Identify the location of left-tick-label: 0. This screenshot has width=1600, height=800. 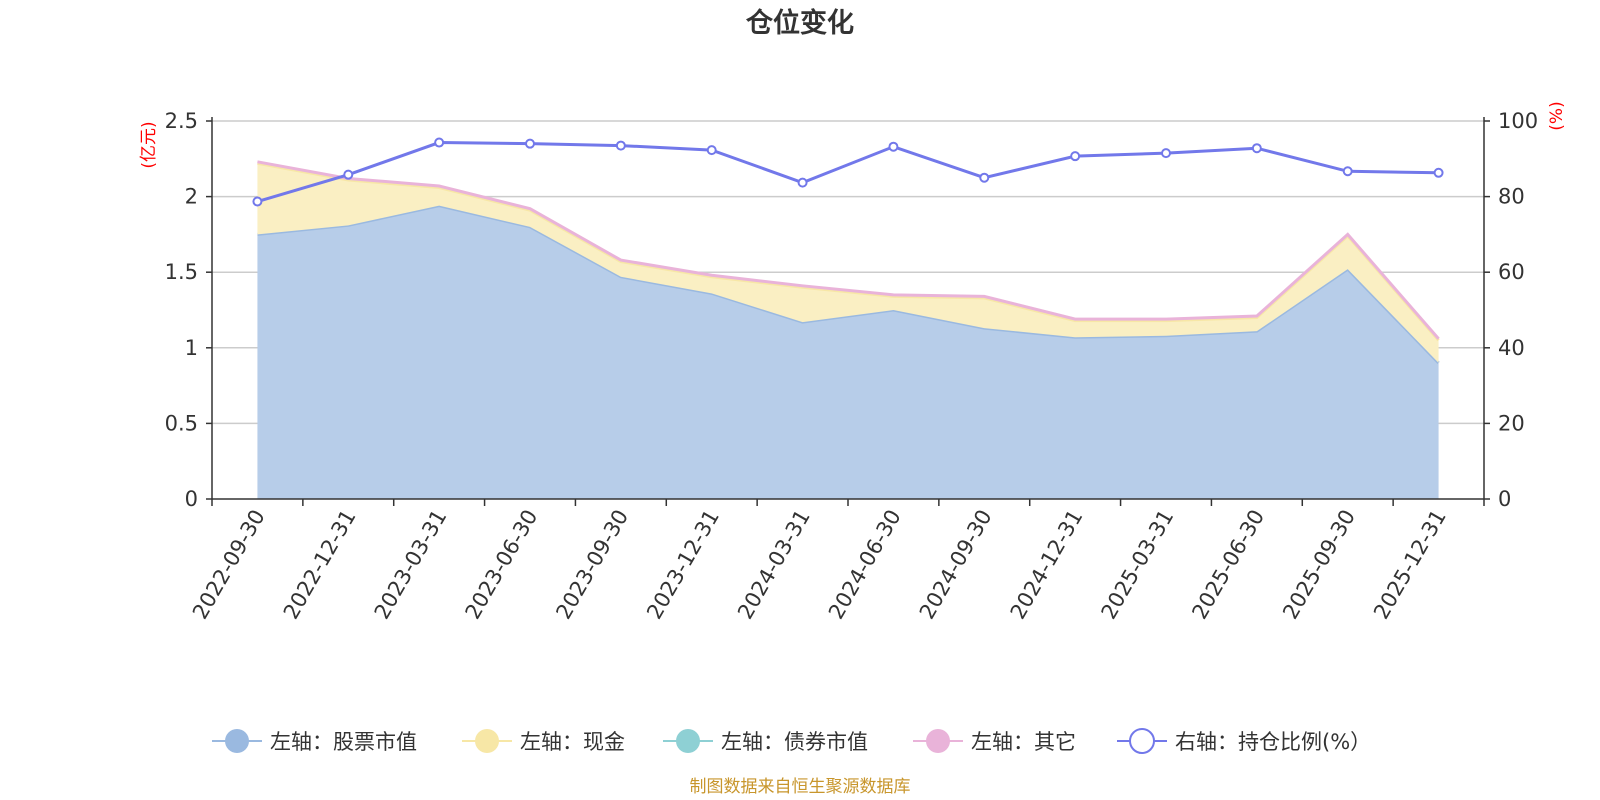
(191, 499).